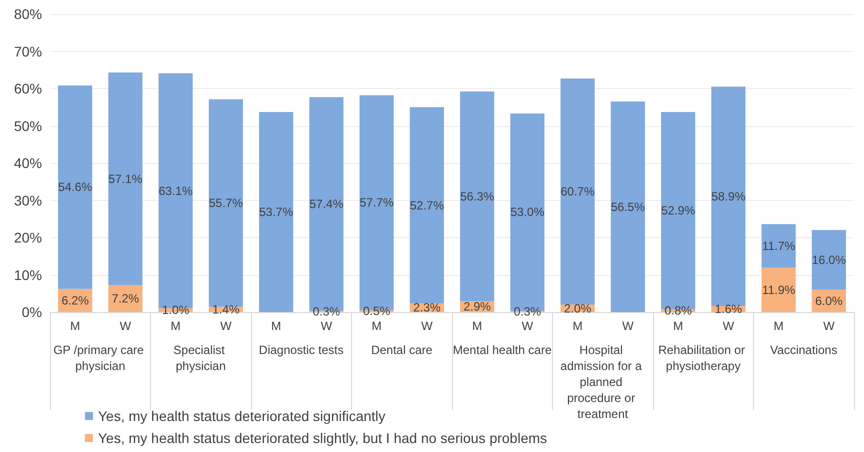 This screenshot has width=864, height=452. I want to click on data-label: 11.7%, so click(779, 245).